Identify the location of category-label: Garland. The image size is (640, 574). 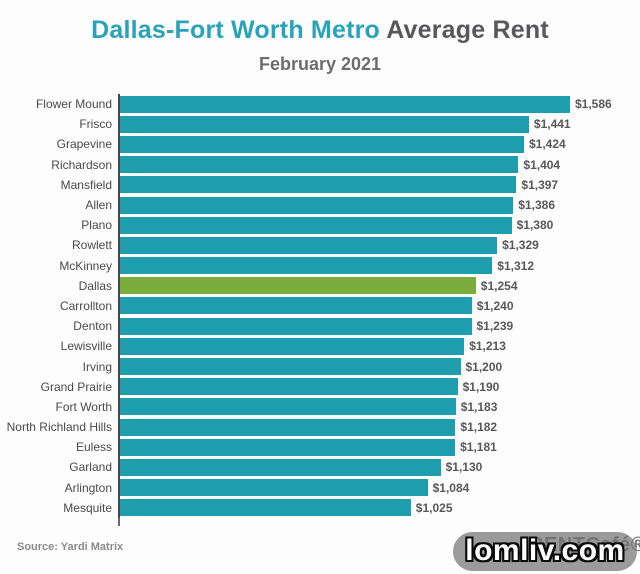
(90, 467).